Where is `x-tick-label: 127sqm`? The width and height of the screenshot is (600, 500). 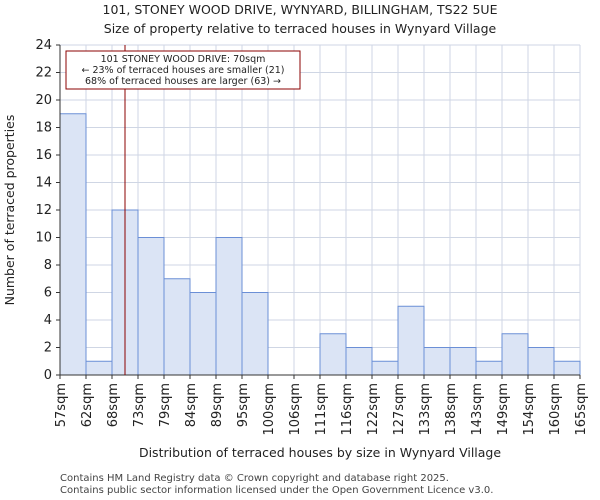 x-tick-label: 127sqm is located at coordinates (399, 409).